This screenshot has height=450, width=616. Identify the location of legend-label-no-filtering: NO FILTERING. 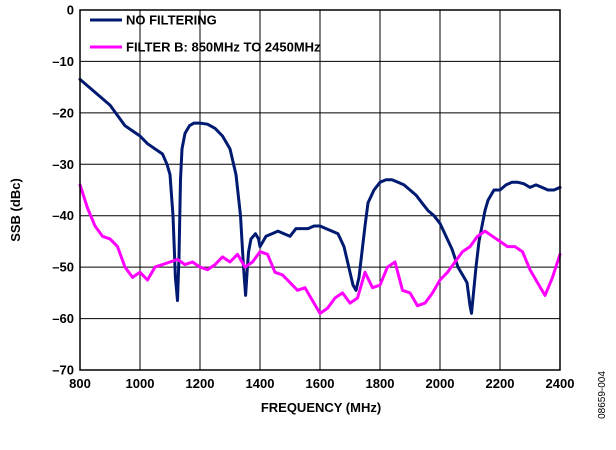
(171, 20).